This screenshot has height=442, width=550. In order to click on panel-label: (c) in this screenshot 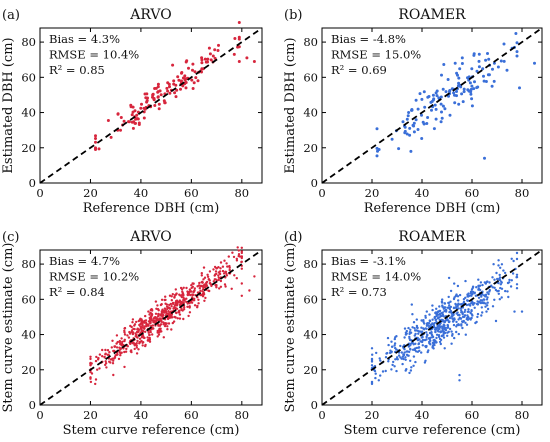, I will do `click(10, 237)`.